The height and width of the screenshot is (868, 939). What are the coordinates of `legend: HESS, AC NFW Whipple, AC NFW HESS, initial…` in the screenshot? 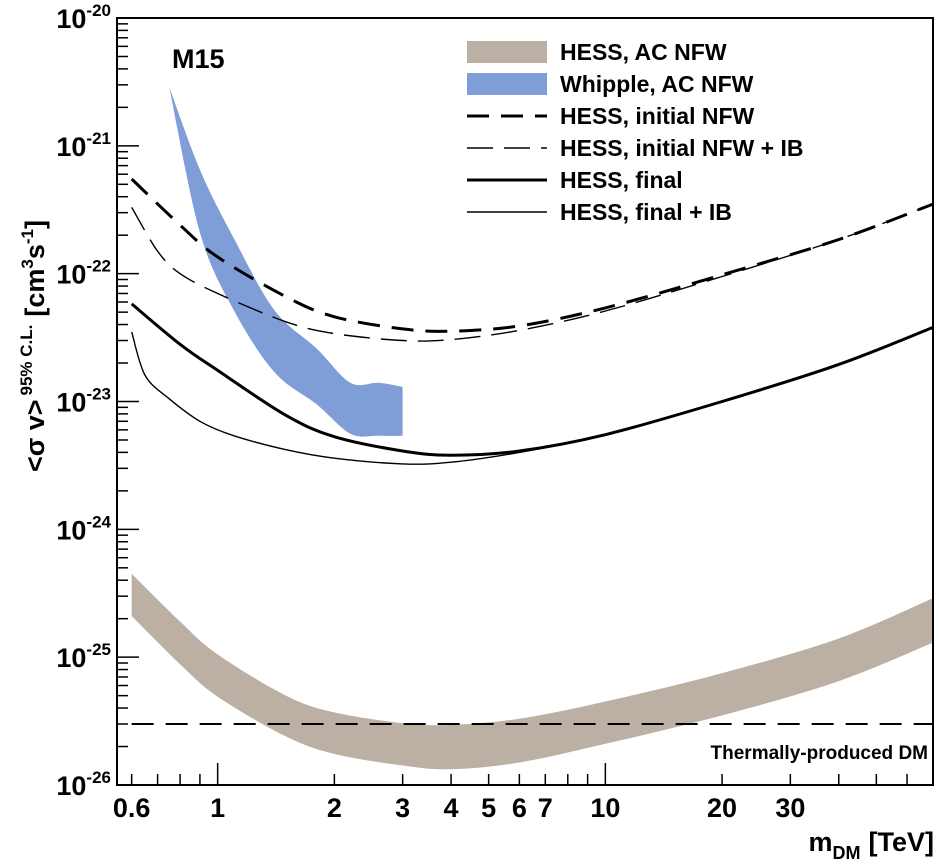 It's located at (635, 132).